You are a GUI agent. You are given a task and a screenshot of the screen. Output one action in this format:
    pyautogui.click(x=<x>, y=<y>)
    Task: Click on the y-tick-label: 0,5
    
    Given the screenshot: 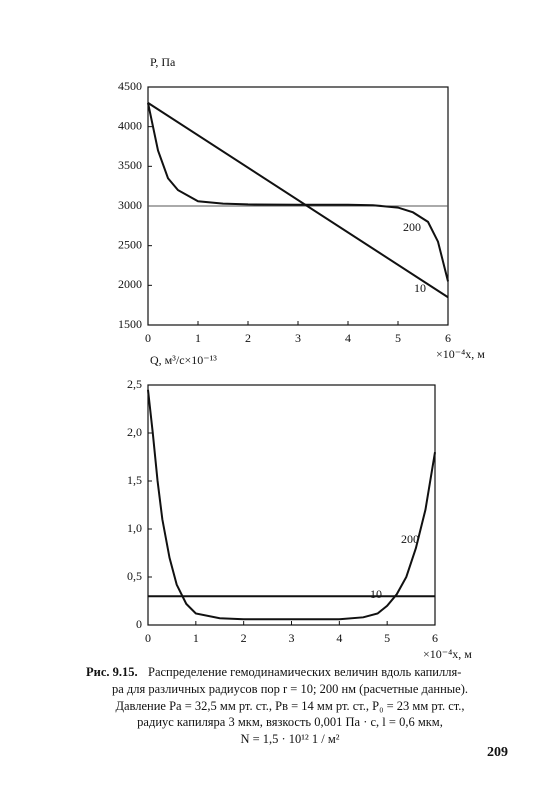 What is the action you would take?
    pyautogui.click(x=134, y=576)
    